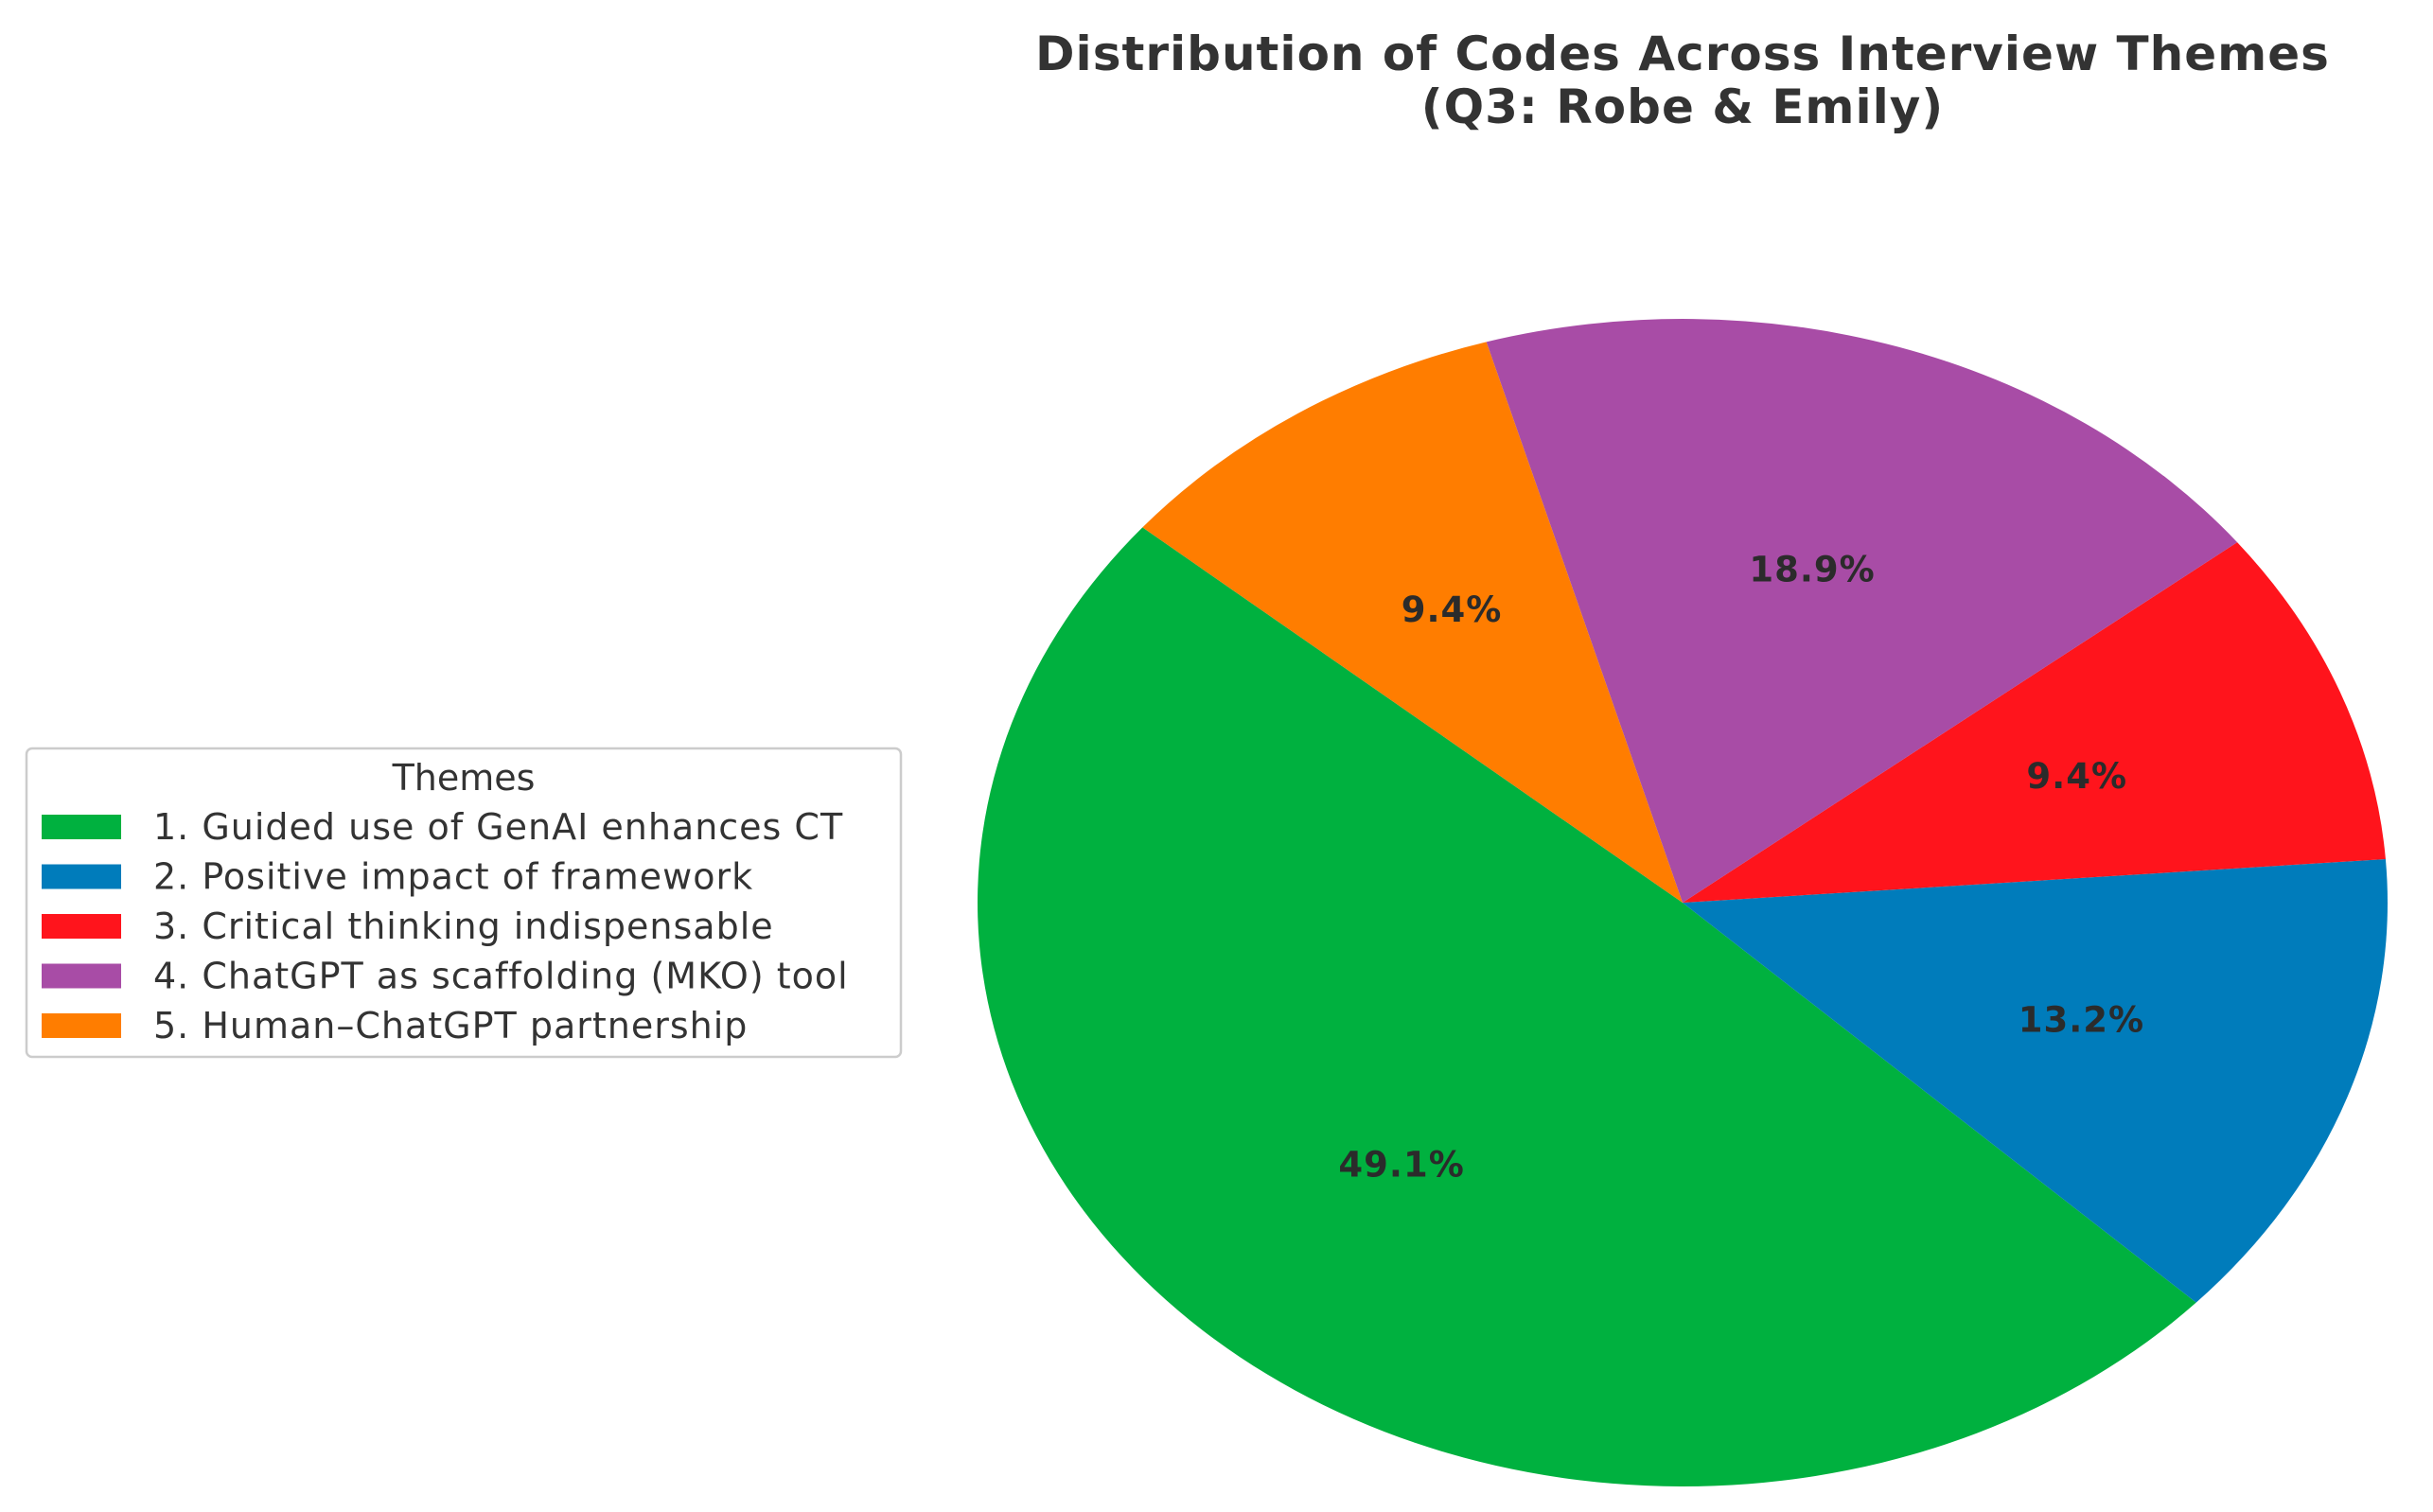 The height and width of the screenshot is (1512, 2433). Describe the element at coordinates (1401, 1165) in the screenshot. I see `pie-slice-label-1: 49.1%` at that location.